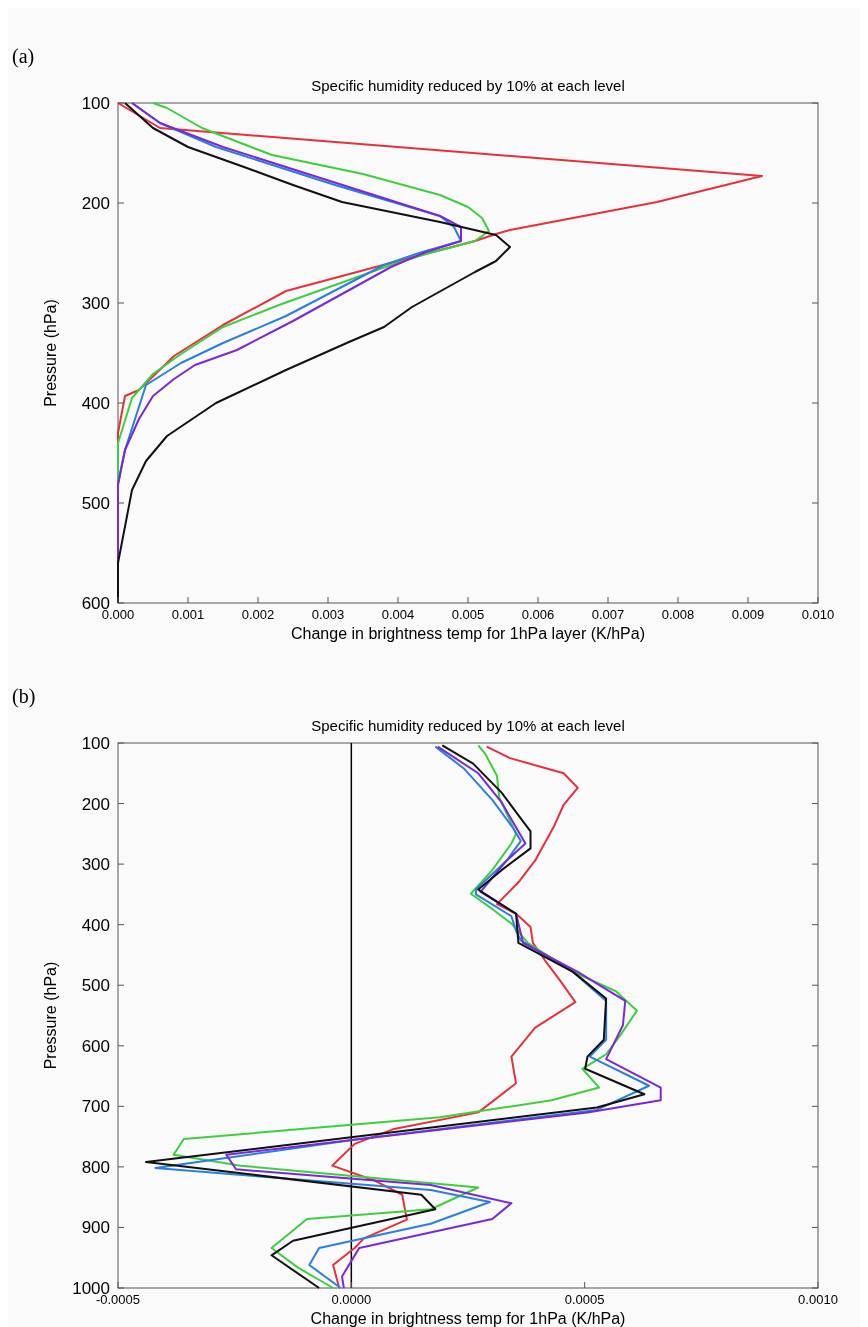  What do you see at coordinates (468, 614) in the screenshot?
I see `x-tick-label: 0.005` at bounding box center [468, 614].